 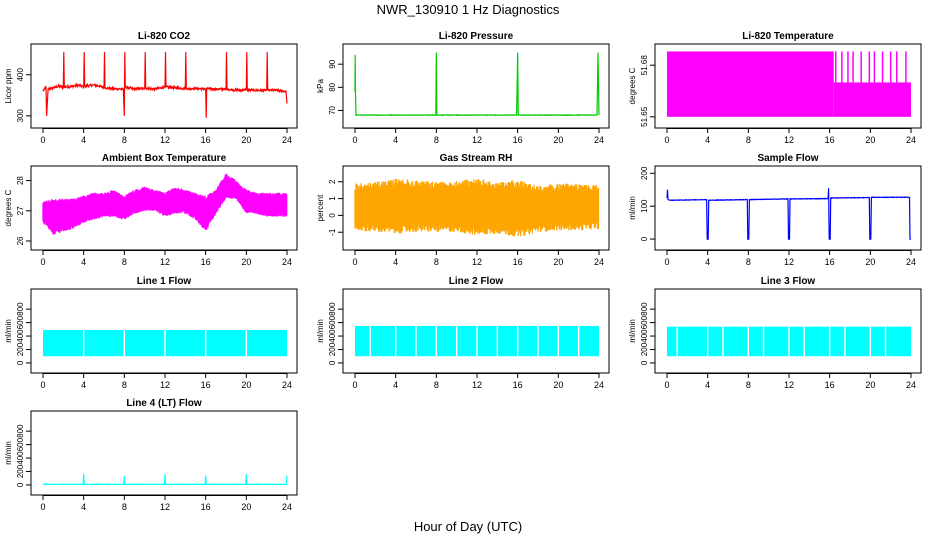 I want to click on y-axis-label: kPa, so click(x=320, y=86).